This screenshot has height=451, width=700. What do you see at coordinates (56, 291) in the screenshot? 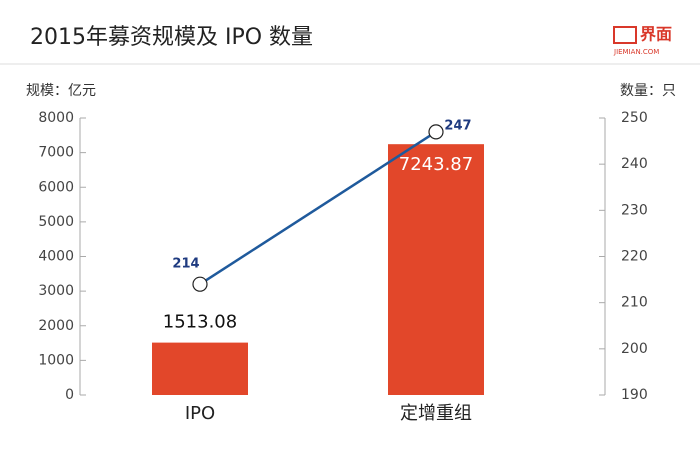
I see `y-tick-label: 3000` at bounding box center [56, 291].